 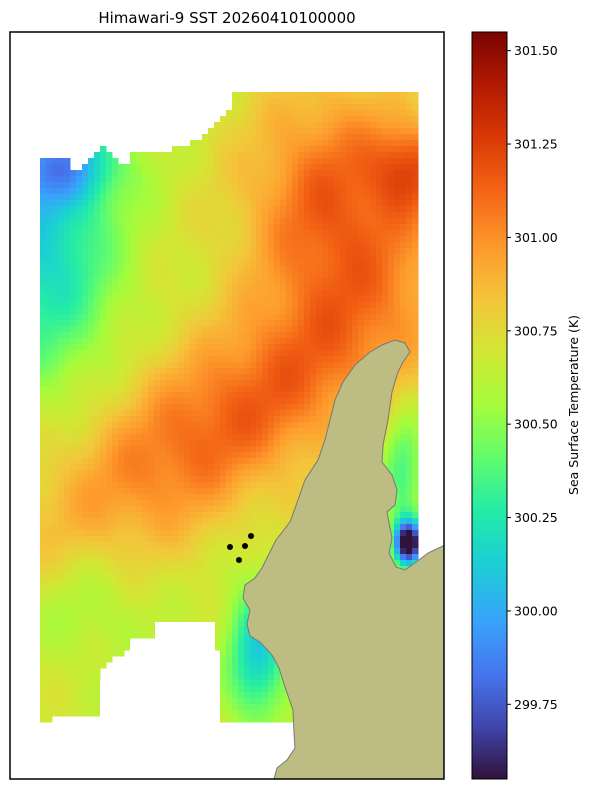 What do you see at coordinates (536, 424) in the screenshot?
I see `colorbar-tick-label: 300.50` at bounding box center [536, 424].